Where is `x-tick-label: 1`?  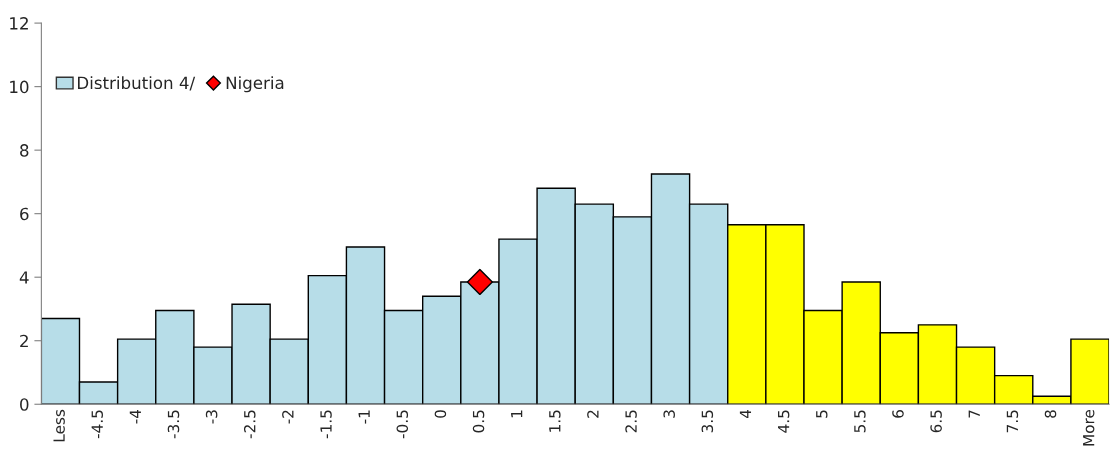
x-tick-label: 1 is located at coordinates (517, 414).